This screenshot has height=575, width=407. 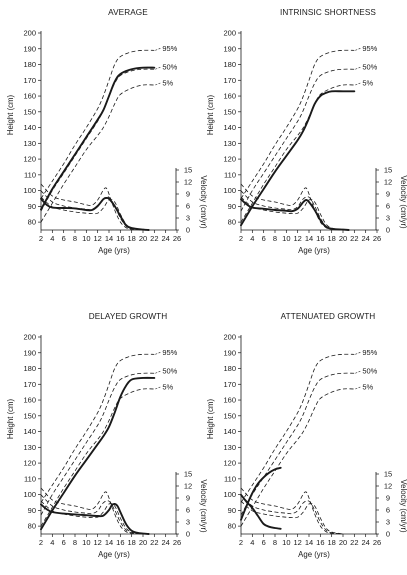 I want to click on velocity-percentile-curve-p95, so click(x=292, y=207).